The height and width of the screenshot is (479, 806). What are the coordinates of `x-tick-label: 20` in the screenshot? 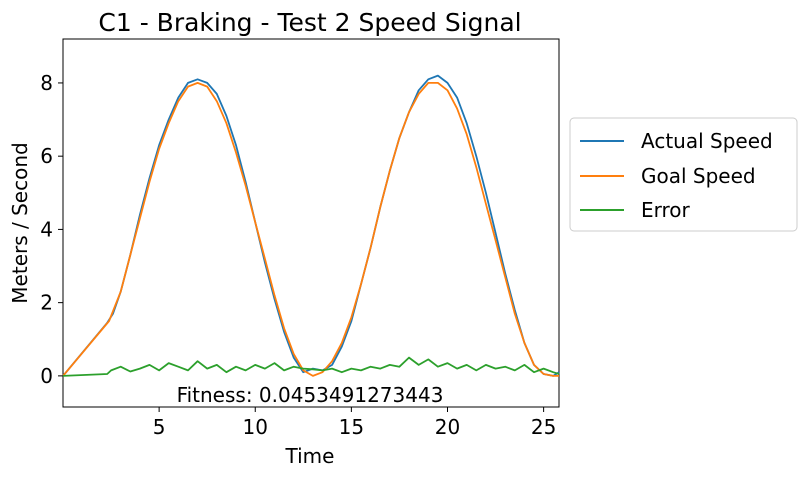 It's located at (447, 427).